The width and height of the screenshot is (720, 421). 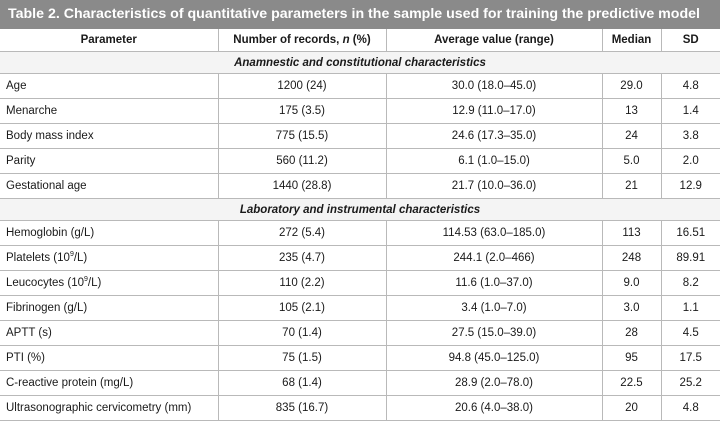 What do you see at coordinates (360, 358) in the screenshot?
I see `table-row: PTI (%) 75 (1.5) 94.8 (45.0–125.0) 95 17.5` at bounding box center [360, 358].